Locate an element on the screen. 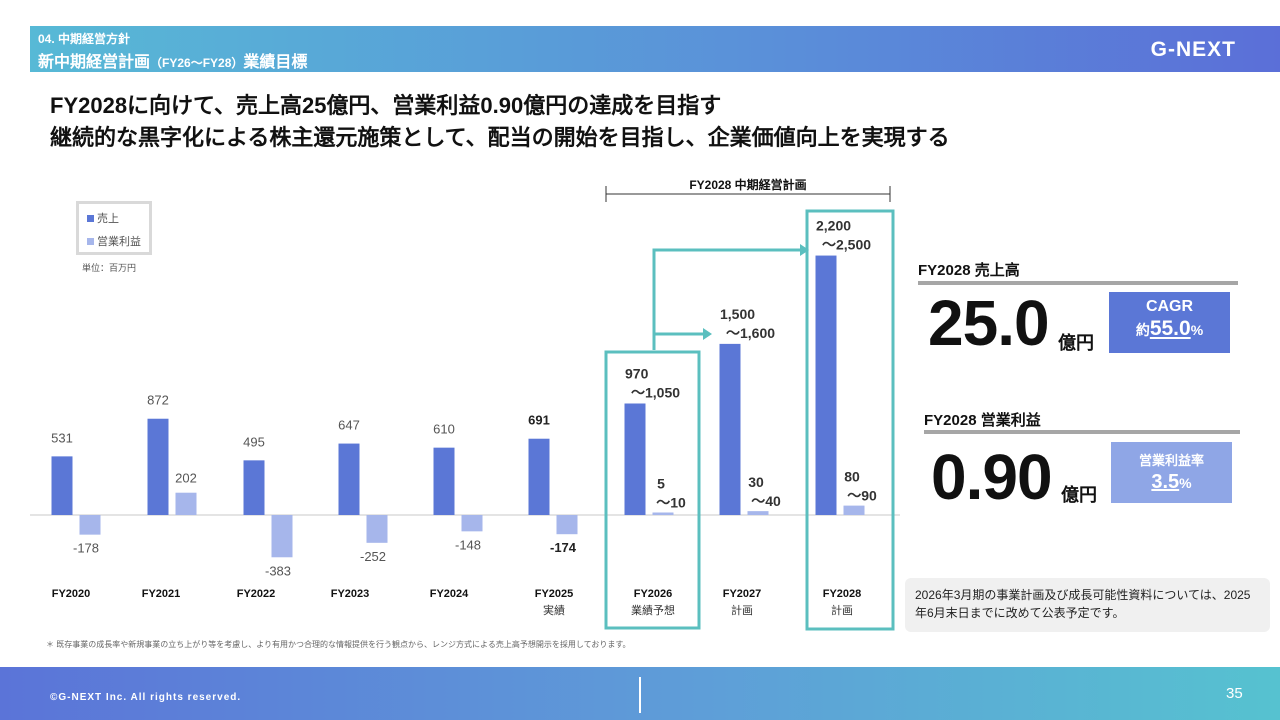 This screenshot has width=1280, height=720. kpi-cagr-line: 約55.0% is located at coordinates (1169, 329).